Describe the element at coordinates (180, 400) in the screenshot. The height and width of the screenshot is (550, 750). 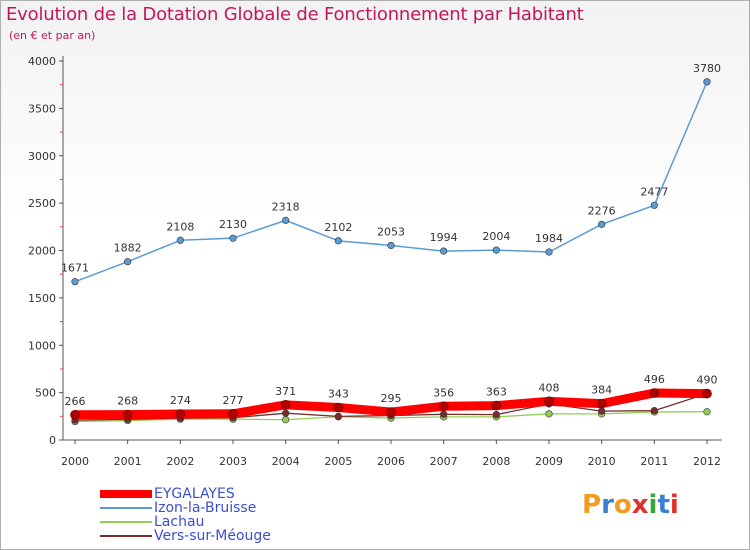
I see `data-label: 274` at that location.